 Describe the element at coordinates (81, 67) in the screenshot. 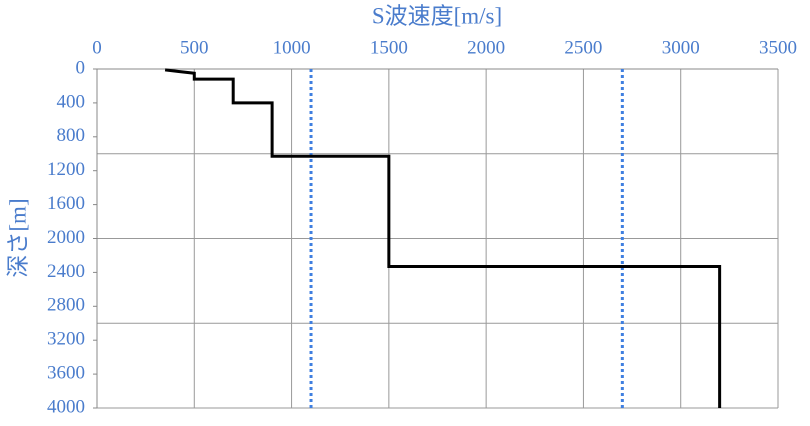

I see `y-tick-label: 0` at that location.